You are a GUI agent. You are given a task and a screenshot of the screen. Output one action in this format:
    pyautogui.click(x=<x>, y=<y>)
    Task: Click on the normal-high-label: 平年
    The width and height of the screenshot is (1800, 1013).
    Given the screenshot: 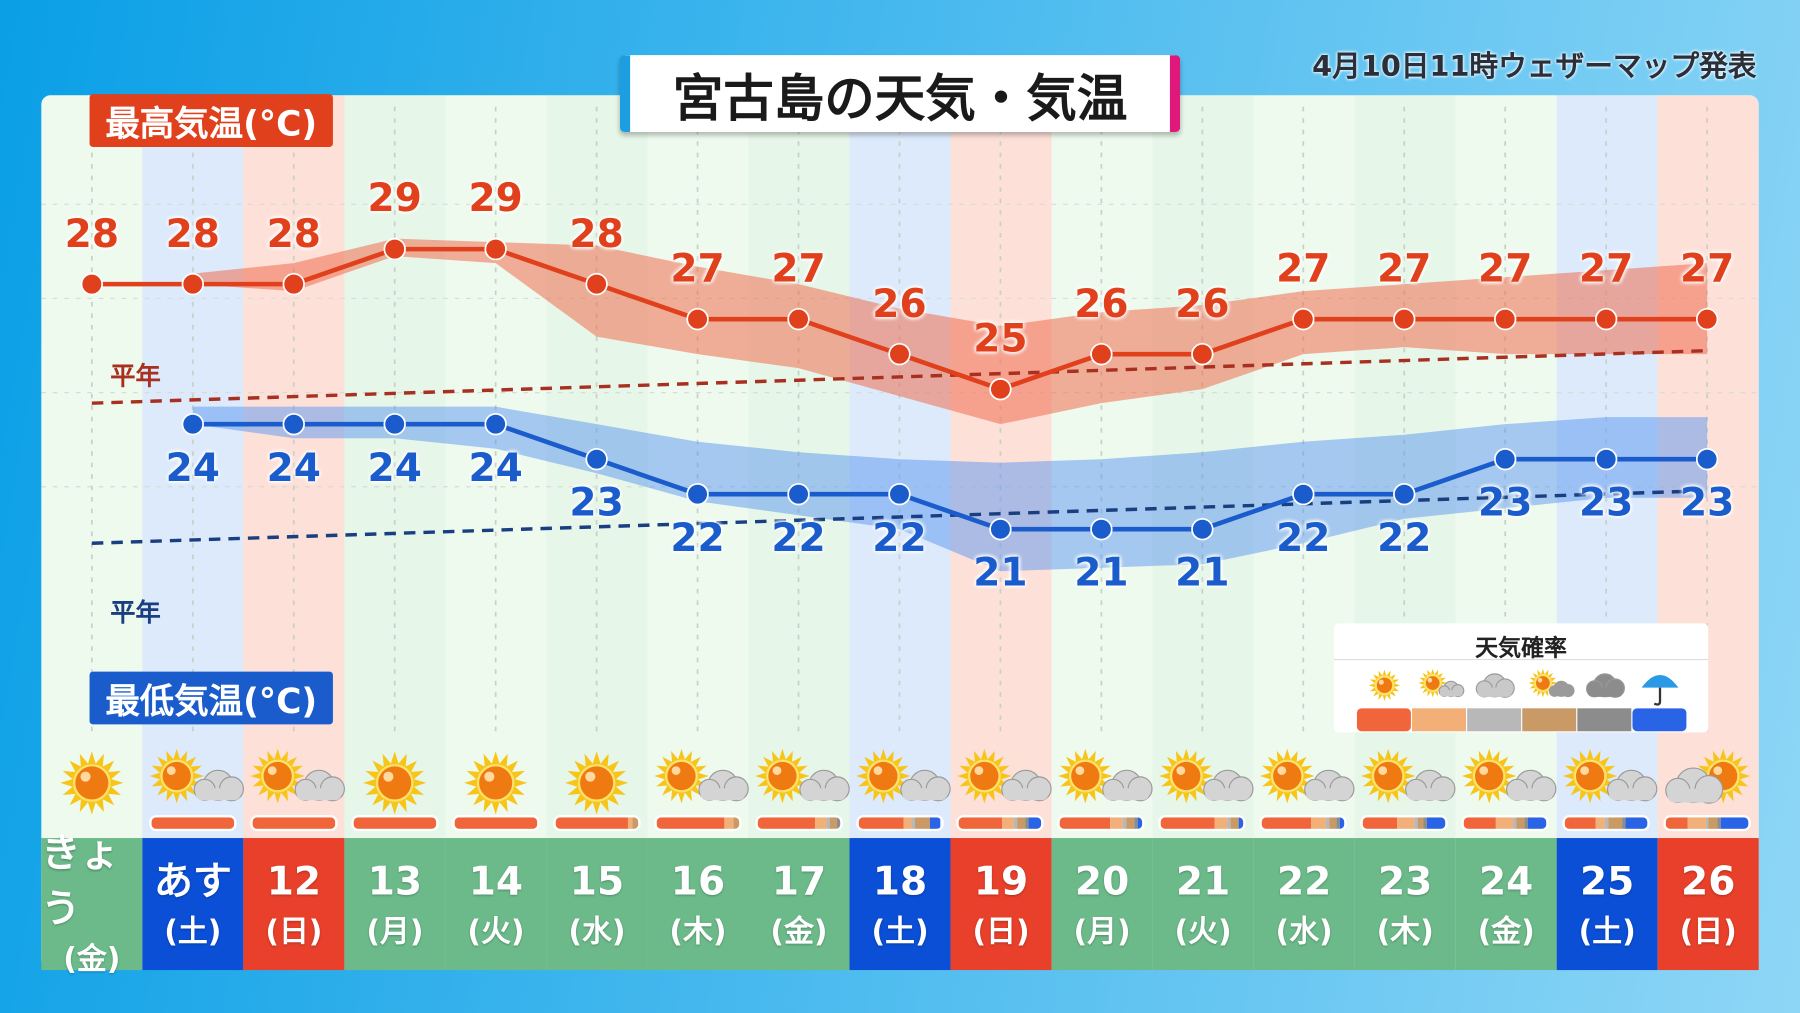 What is the action you would take?
    pyautogui.click(x=135, y=377)
    